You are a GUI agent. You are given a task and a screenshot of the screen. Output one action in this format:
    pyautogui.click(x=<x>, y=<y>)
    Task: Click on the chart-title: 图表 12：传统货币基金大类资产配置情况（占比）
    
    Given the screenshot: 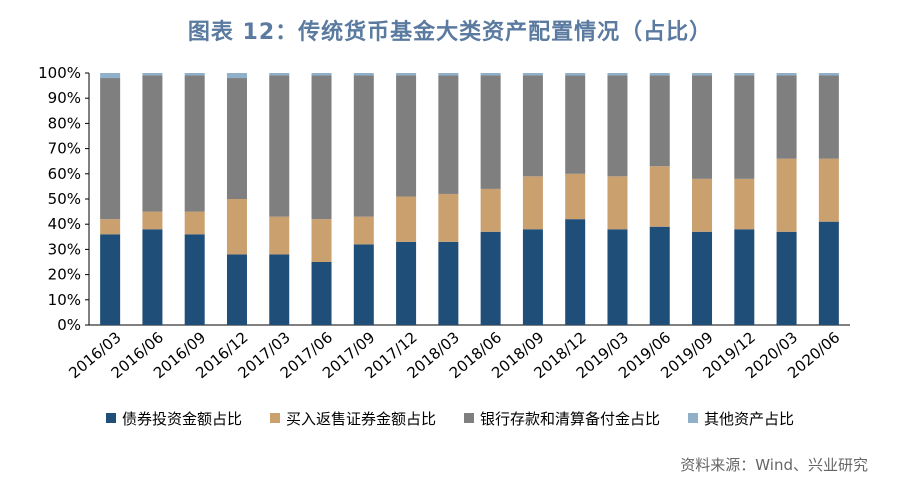 What is the action you would take?
    pyautogui.click(x=450, y=32)
    